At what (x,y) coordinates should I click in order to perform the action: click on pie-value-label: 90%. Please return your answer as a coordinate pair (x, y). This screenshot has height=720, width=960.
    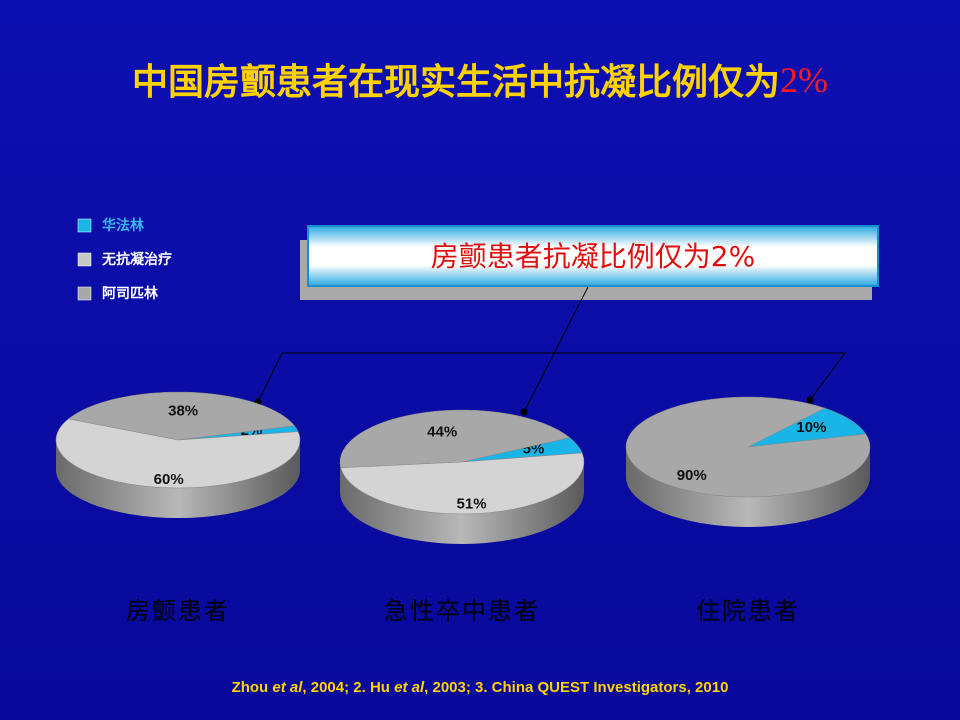
    Looking at the image, I should click on (692, 475).